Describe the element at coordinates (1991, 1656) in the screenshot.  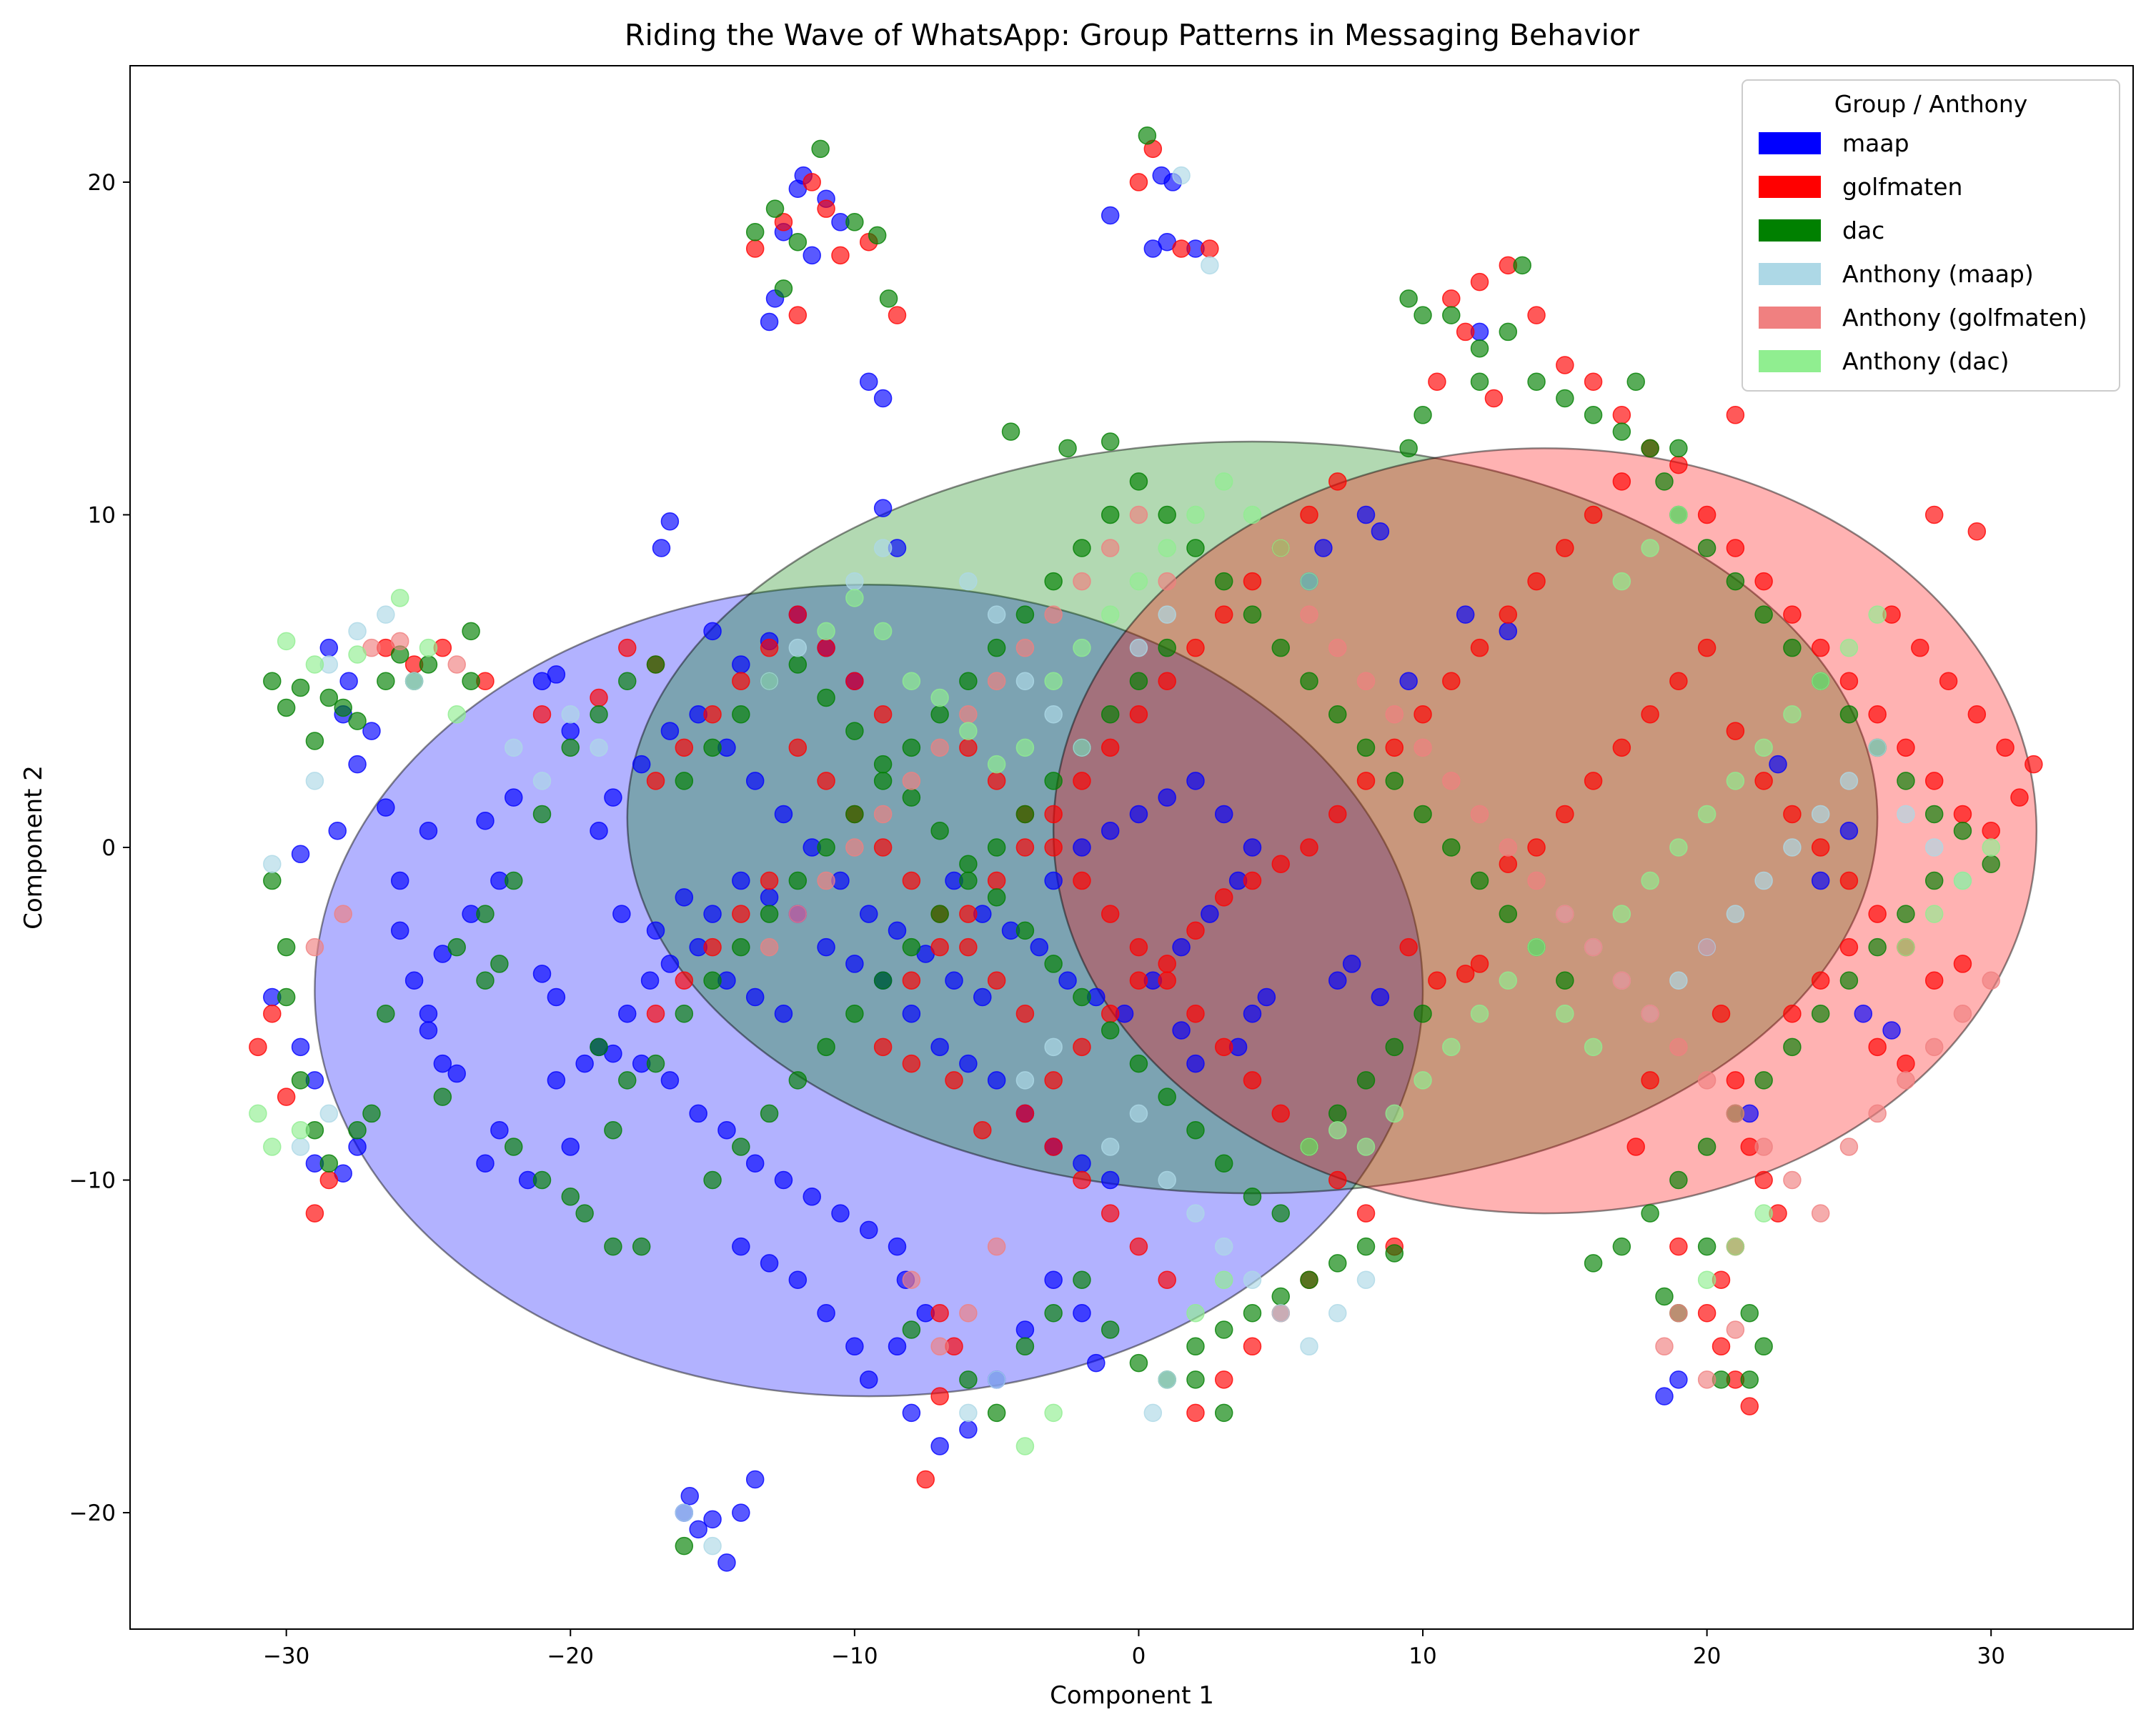
I see `x-tick-label: 30` at that location.